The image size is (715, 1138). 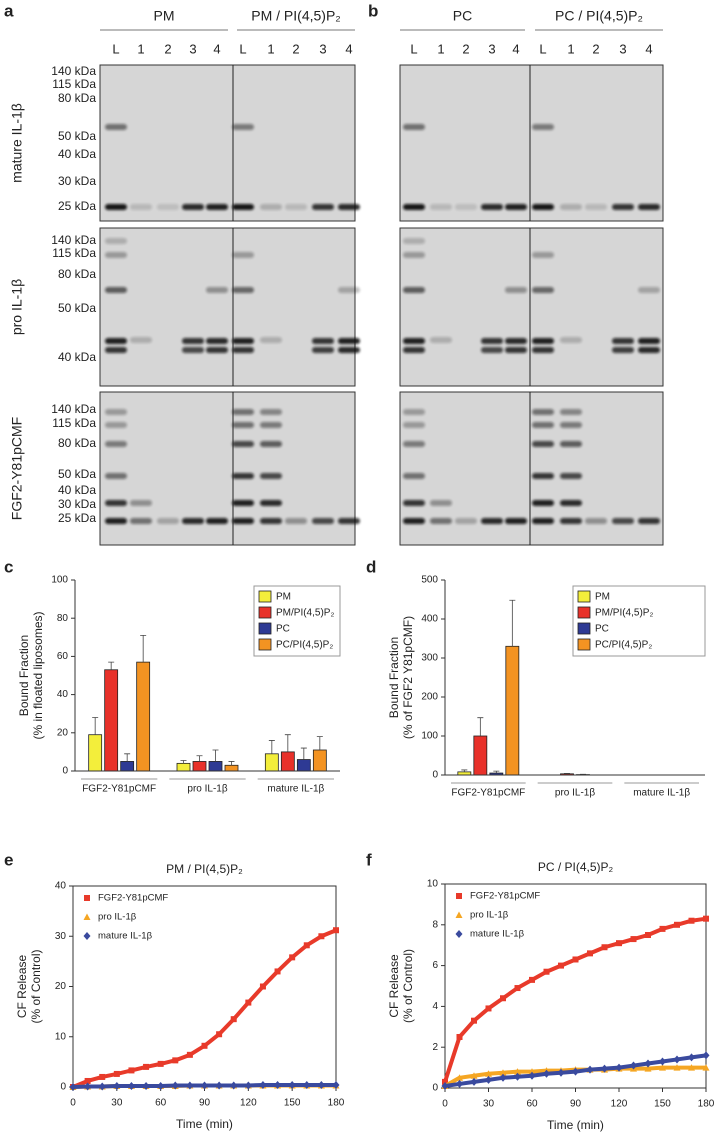 I want to click on y-tick-label: 40, so click(x=63, y=694).